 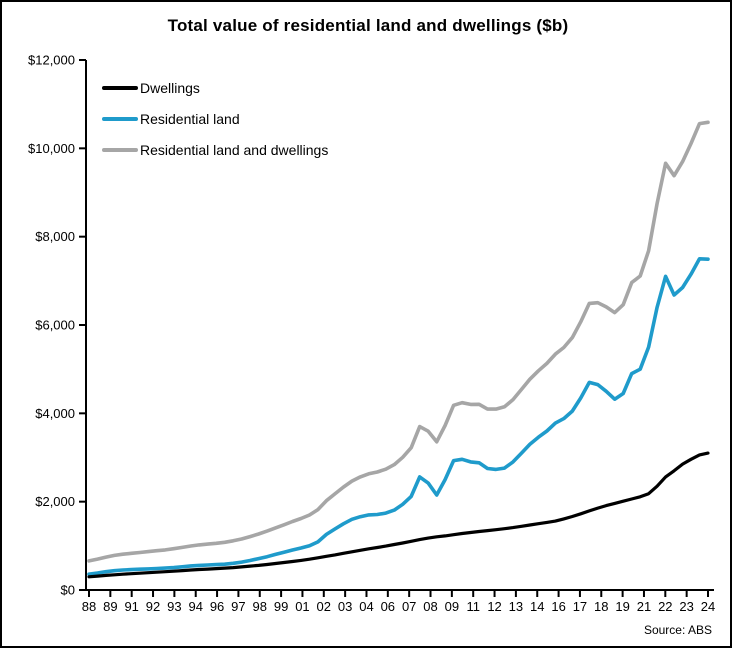 I want to click on x-tick-label: 11, so click(x=473, y=606).